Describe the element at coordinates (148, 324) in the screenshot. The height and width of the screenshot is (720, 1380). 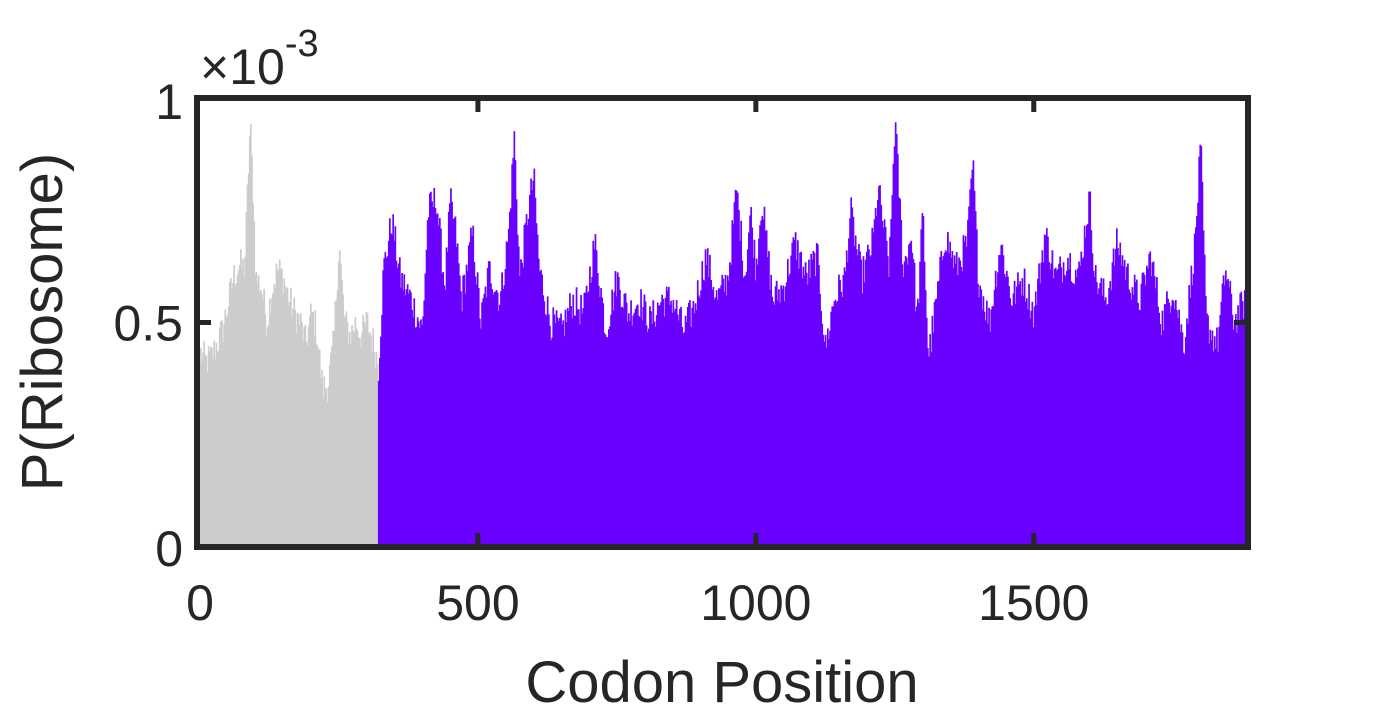
I see `y-tick-label: 0.5` at that location.